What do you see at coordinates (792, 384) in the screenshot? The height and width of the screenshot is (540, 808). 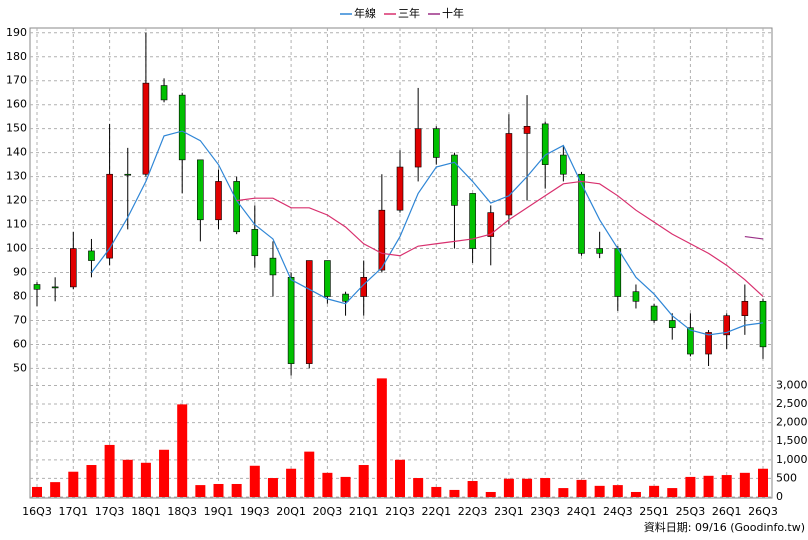 I see `y-tick-label: 3,000` at bounding box center [792, 384].